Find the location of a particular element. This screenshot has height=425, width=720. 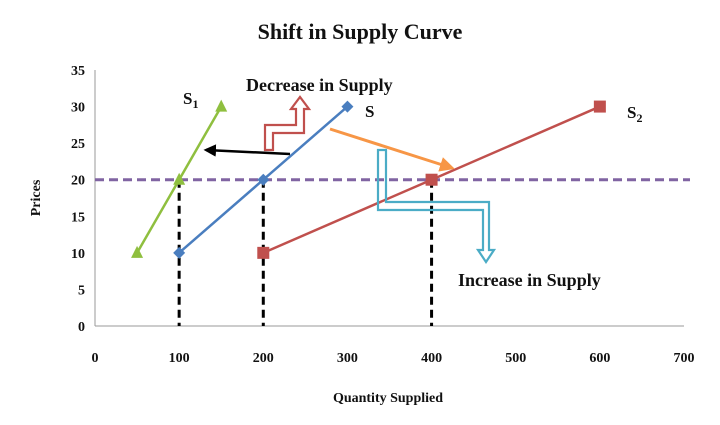

x-tick-label: 200 is located at coordinates (263, 358).